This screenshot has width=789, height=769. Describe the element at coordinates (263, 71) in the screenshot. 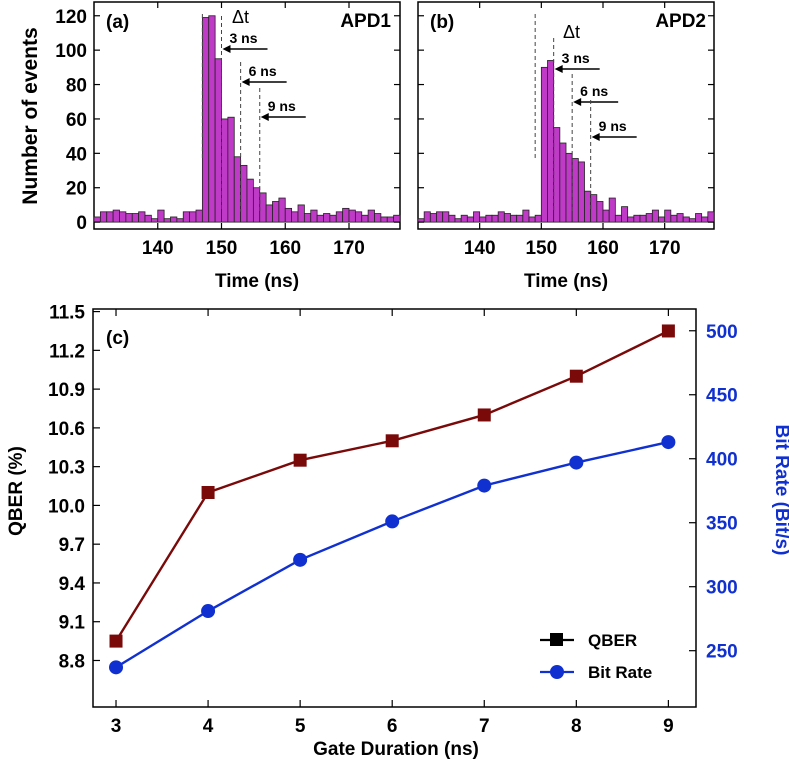

I see `gate-label-a-1: 6 ns` at that location.